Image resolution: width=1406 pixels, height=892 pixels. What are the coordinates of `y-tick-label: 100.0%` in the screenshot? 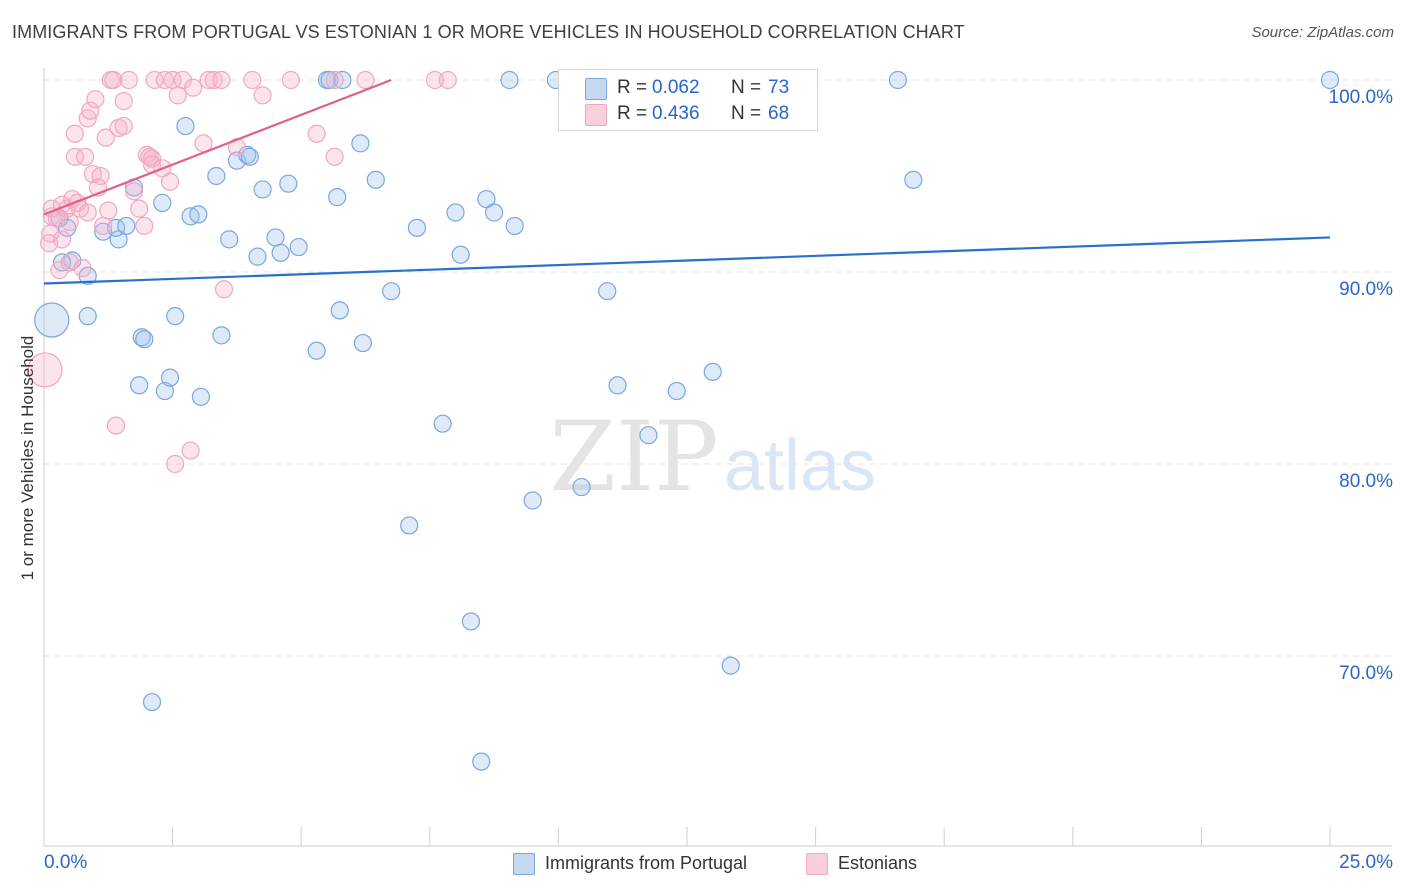 It's located at (1361, 97).